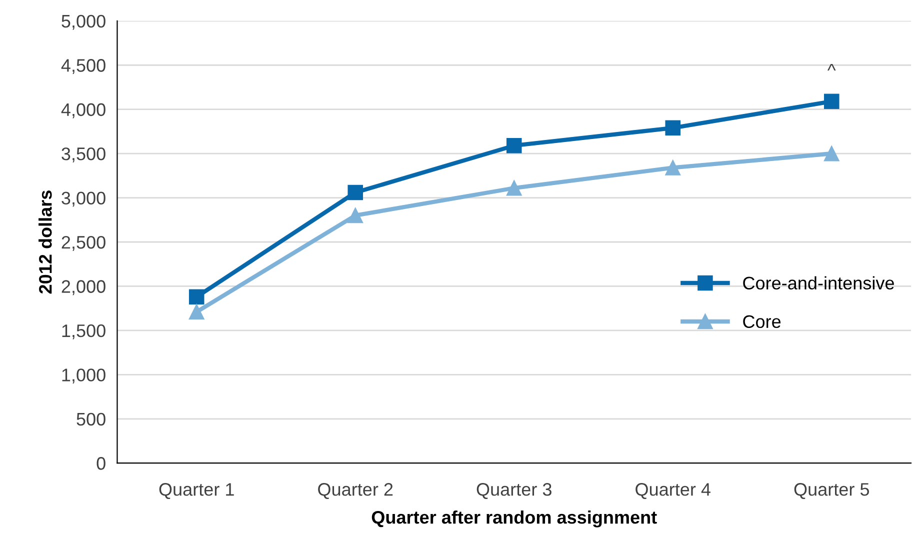 The height and width of the screenshot is (536, 923). What do you see at coordinates (673, 491) in the screenshot?
I see `x-tick-label: Quarter 4` at bounding box center [673, 491].